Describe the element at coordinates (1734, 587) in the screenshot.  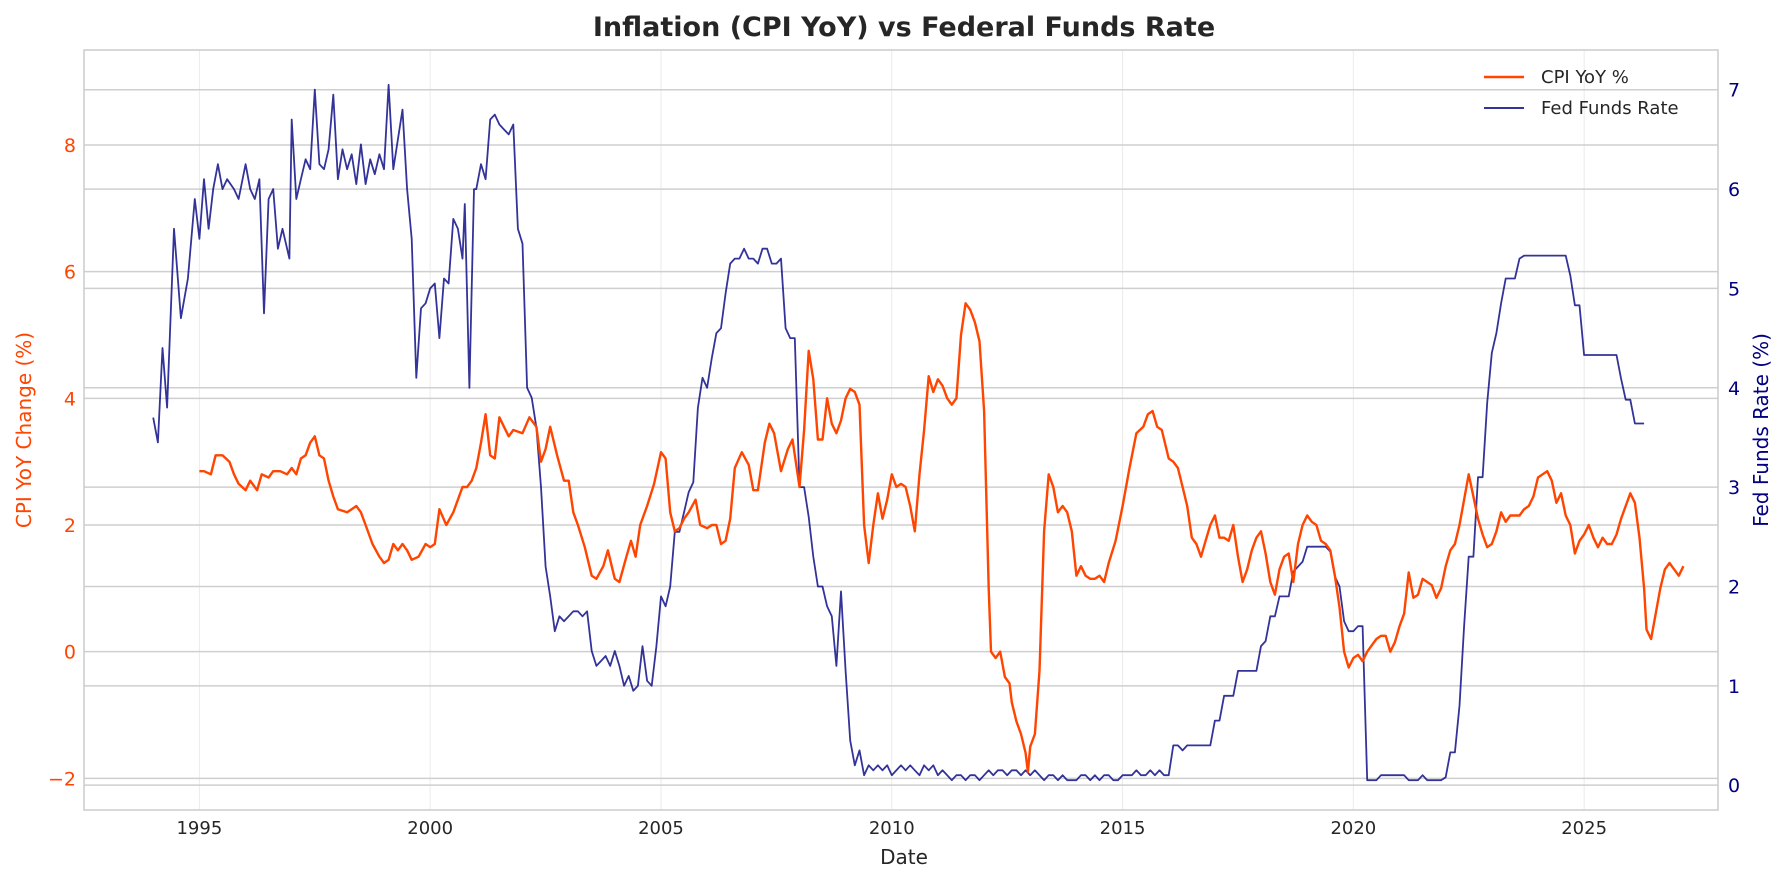
I see `y-tick-label-right: 2` at that location.